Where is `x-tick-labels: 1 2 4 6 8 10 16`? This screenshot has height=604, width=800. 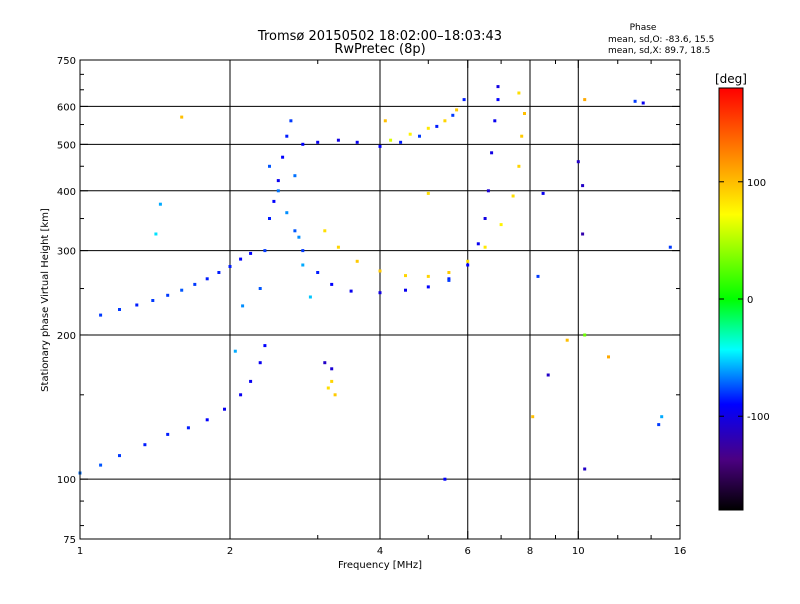
x-tick-labels: 1 2 4 6 8 10 16 is located at coordinates (382, 551).